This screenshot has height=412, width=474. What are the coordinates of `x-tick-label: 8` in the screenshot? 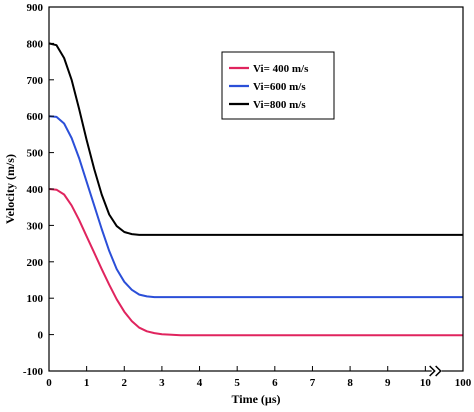 It's located at (350, 383).